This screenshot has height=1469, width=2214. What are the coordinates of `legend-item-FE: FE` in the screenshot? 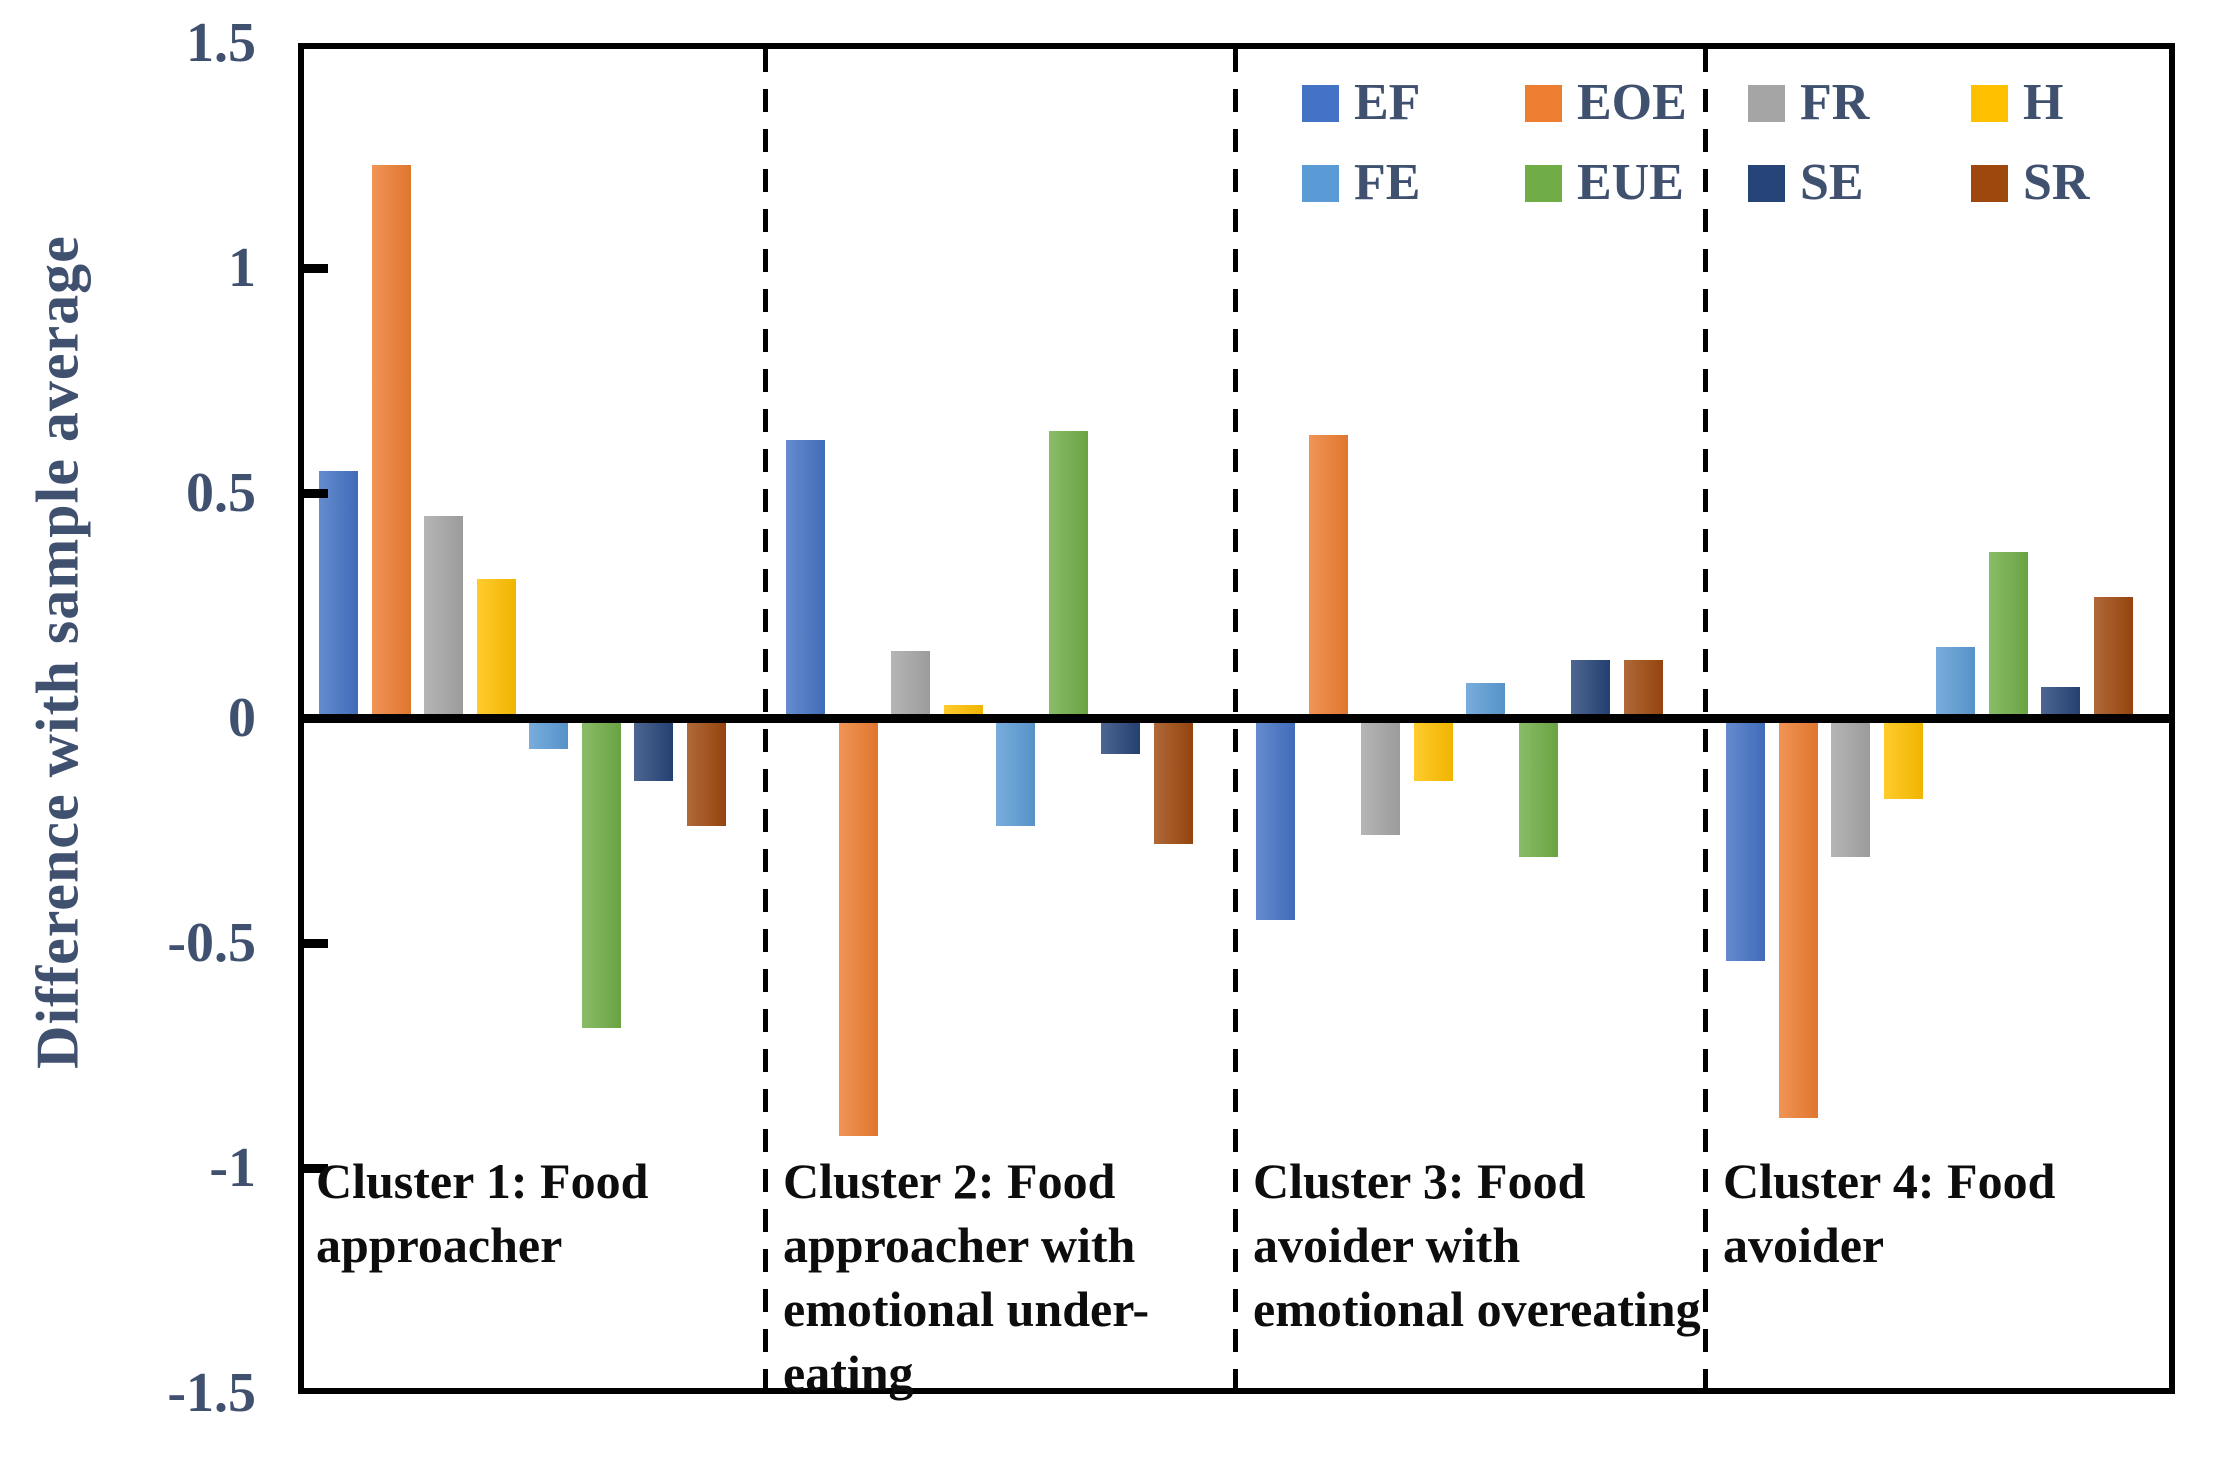 It's located at (1413, 183).